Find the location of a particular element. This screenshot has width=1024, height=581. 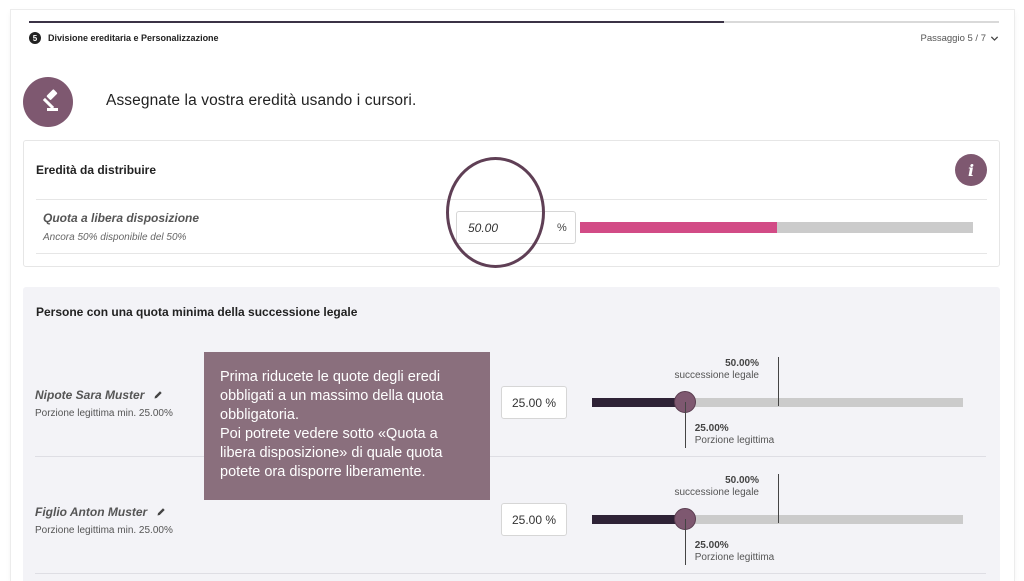

heir-name: Figlio Anton Muster is located at coordinates (100, 512).